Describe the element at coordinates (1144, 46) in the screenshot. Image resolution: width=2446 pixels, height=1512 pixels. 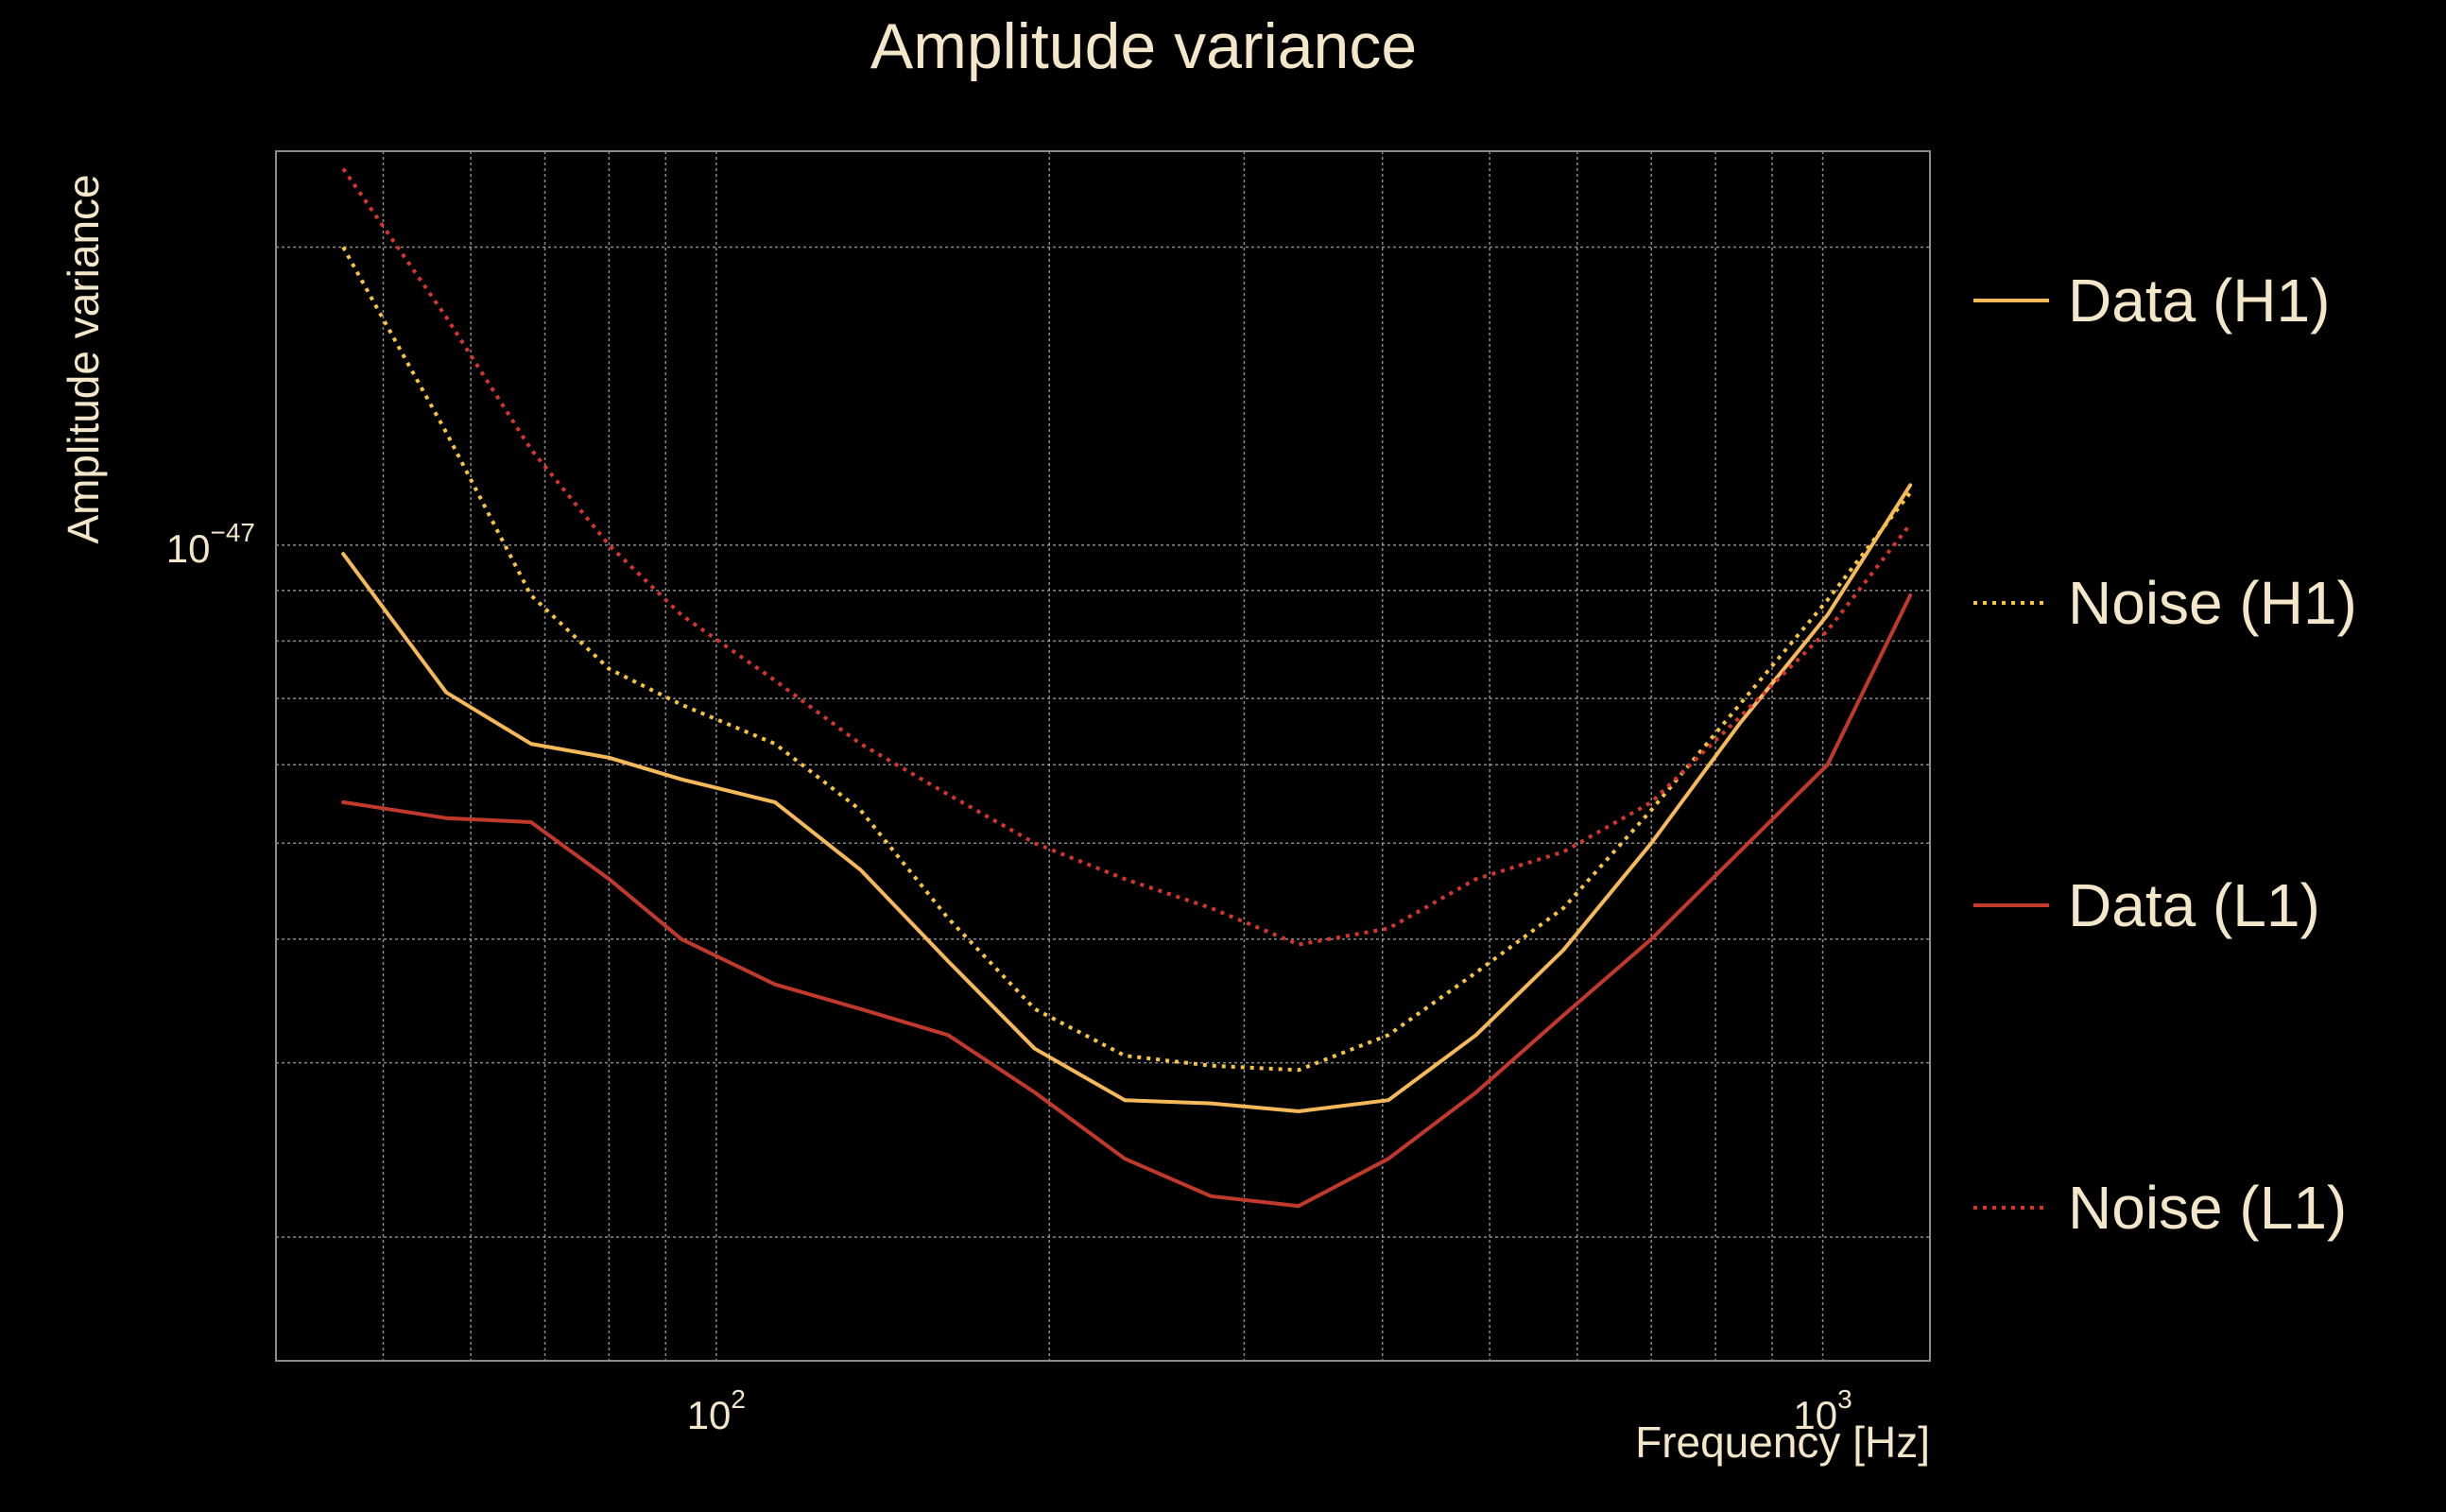
I see `chart-title: Amplitude variance` at that location.